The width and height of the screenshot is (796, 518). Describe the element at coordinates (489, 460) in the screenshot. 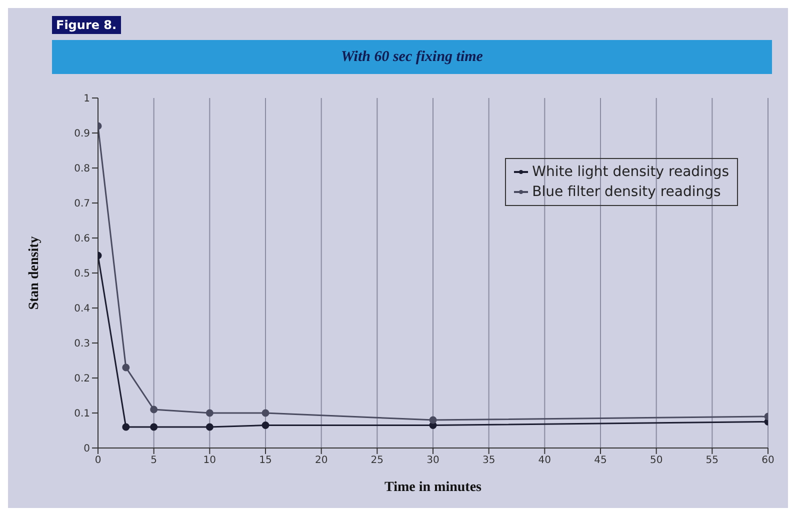

I see `x-tick-label: 35` at that location.